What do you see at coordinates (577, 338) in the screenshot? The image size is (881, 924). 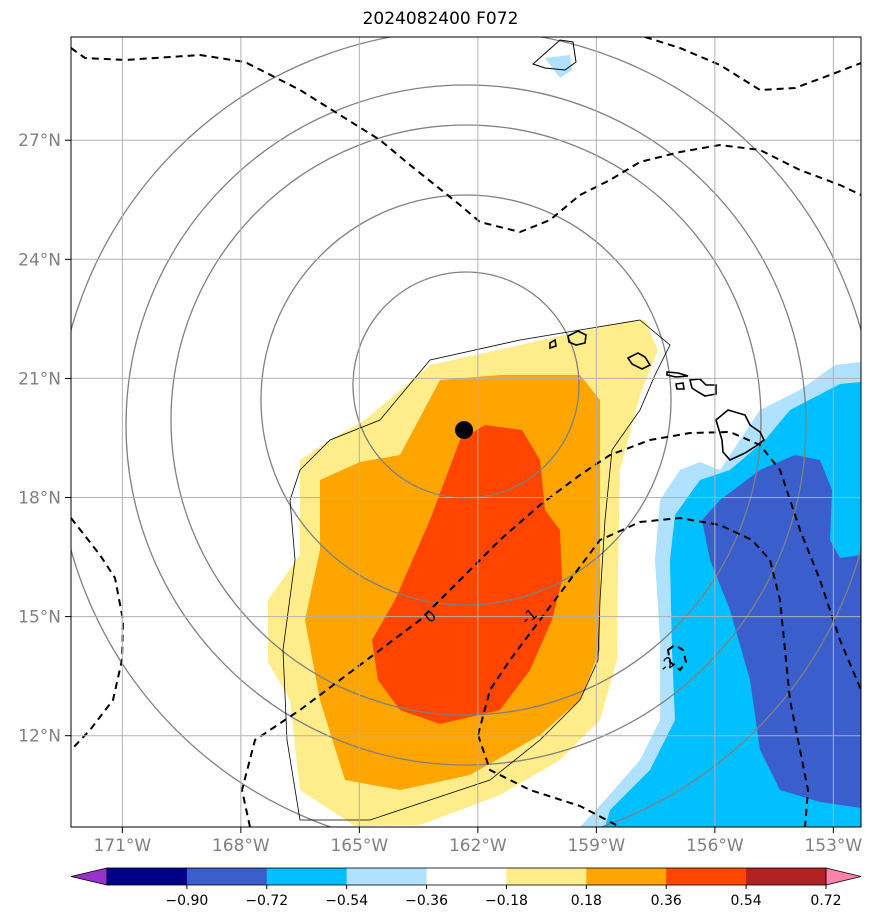 I see `island-kauai` at bounding box center [577, 338].